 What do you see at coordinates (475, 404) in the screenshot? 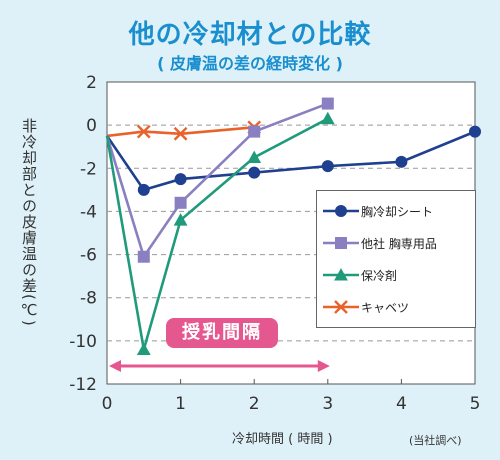
I see `x-tick-label-5: 5` at bounding box center [475, 404].